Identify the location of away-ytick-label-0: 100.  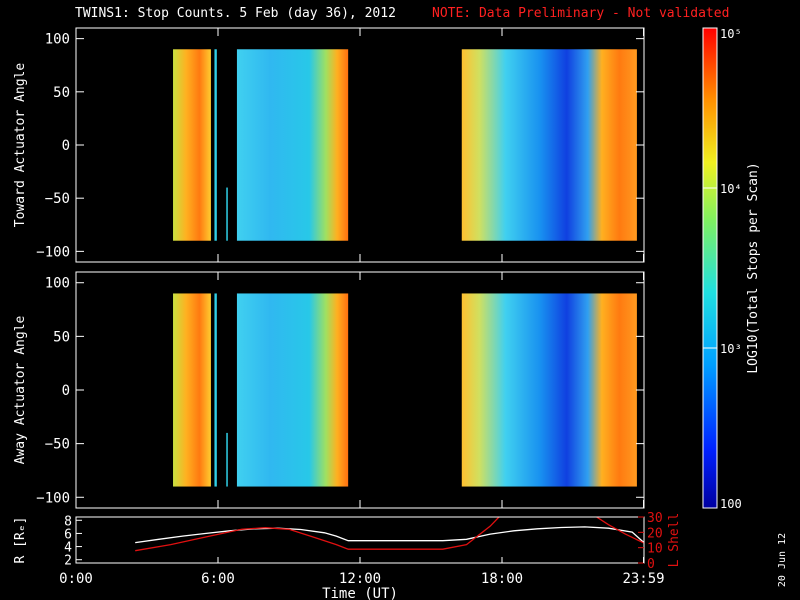
(57, 284).